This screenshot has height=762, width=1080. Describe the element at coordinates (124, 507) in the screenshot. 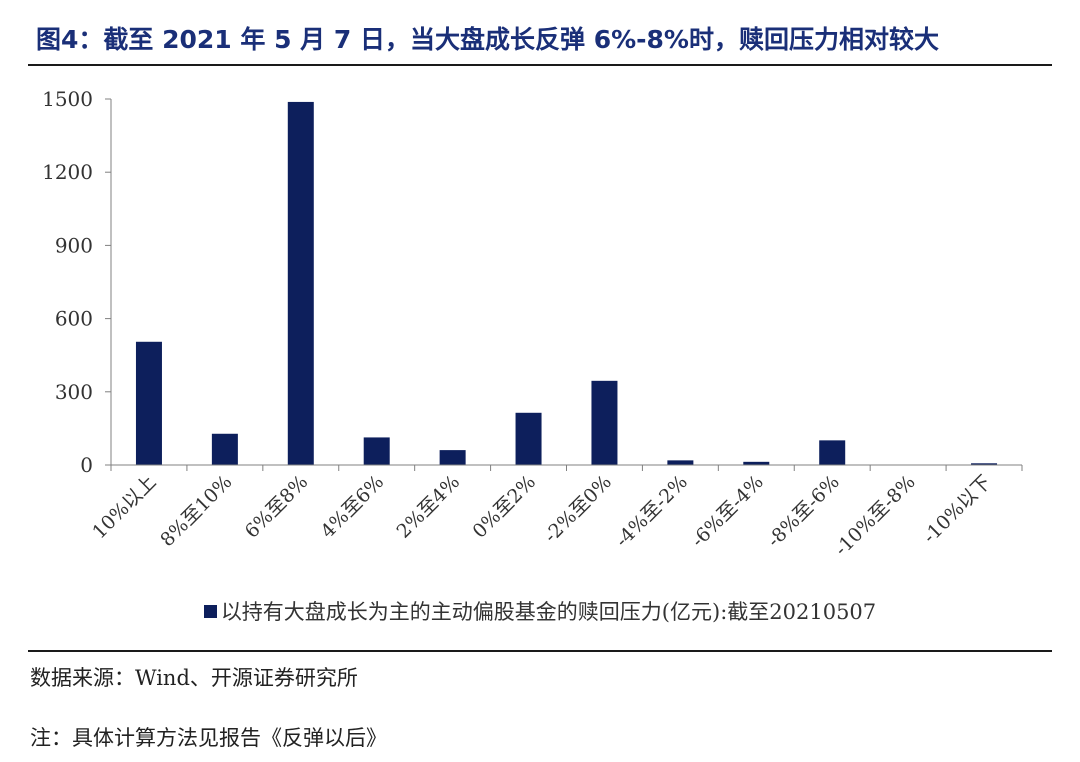

I see `x-tick-label: 10%以上` at that location.